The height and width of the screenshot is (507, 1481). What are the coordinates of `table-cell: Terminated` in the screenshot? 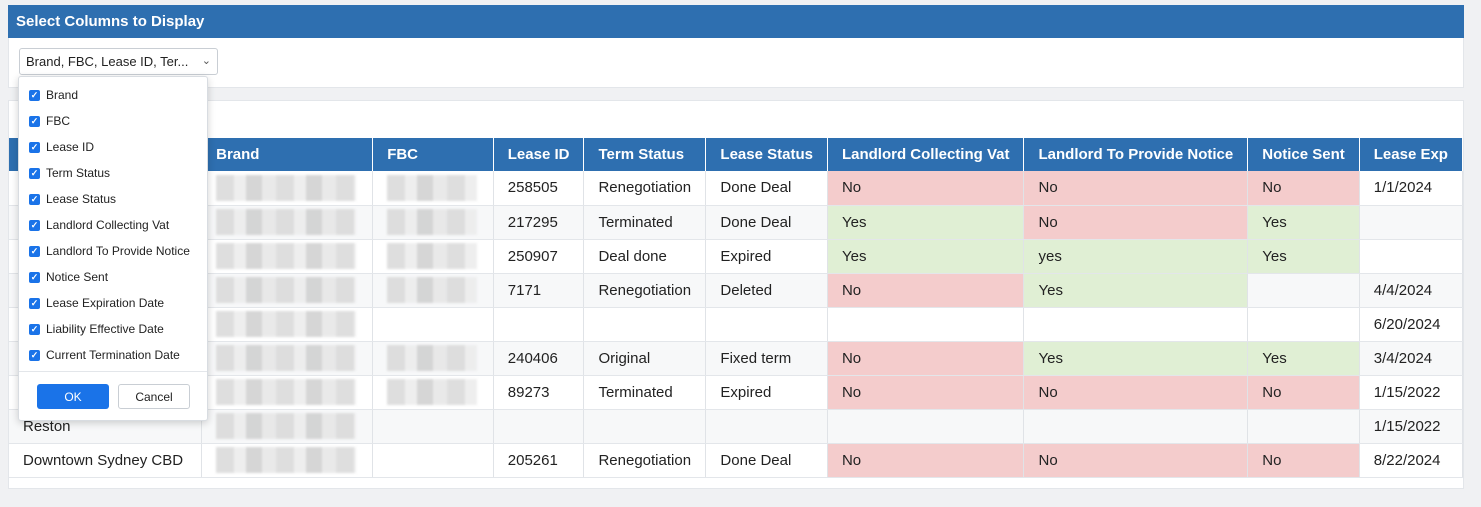 It's located at (645, 392).